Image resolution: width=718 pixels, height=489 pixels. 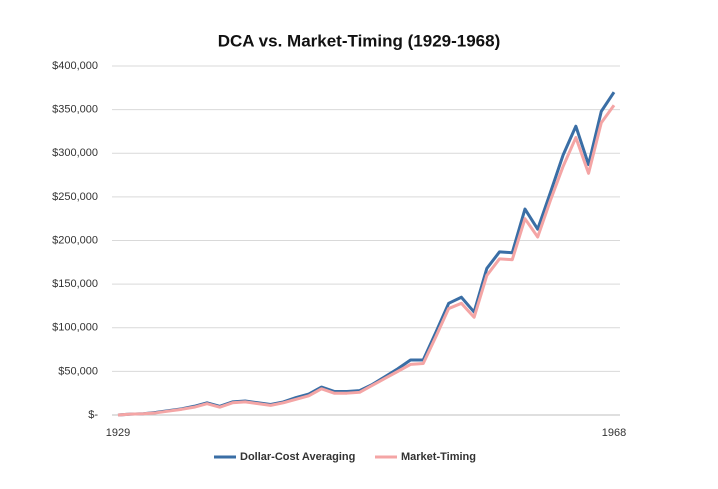 I want to click on y-tick-label: $400,000, so click(x=75, y=66).